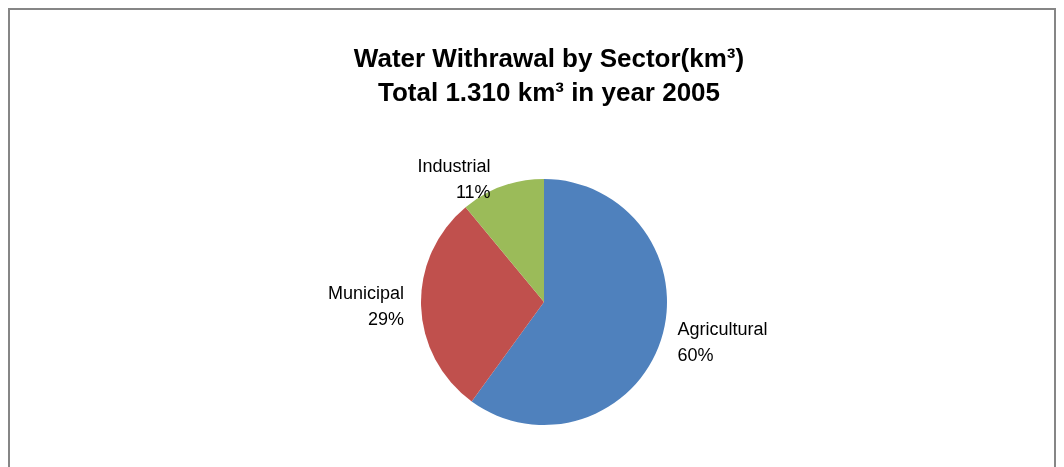  I want to click on slice-label: Agricultural, so click(722, 329).